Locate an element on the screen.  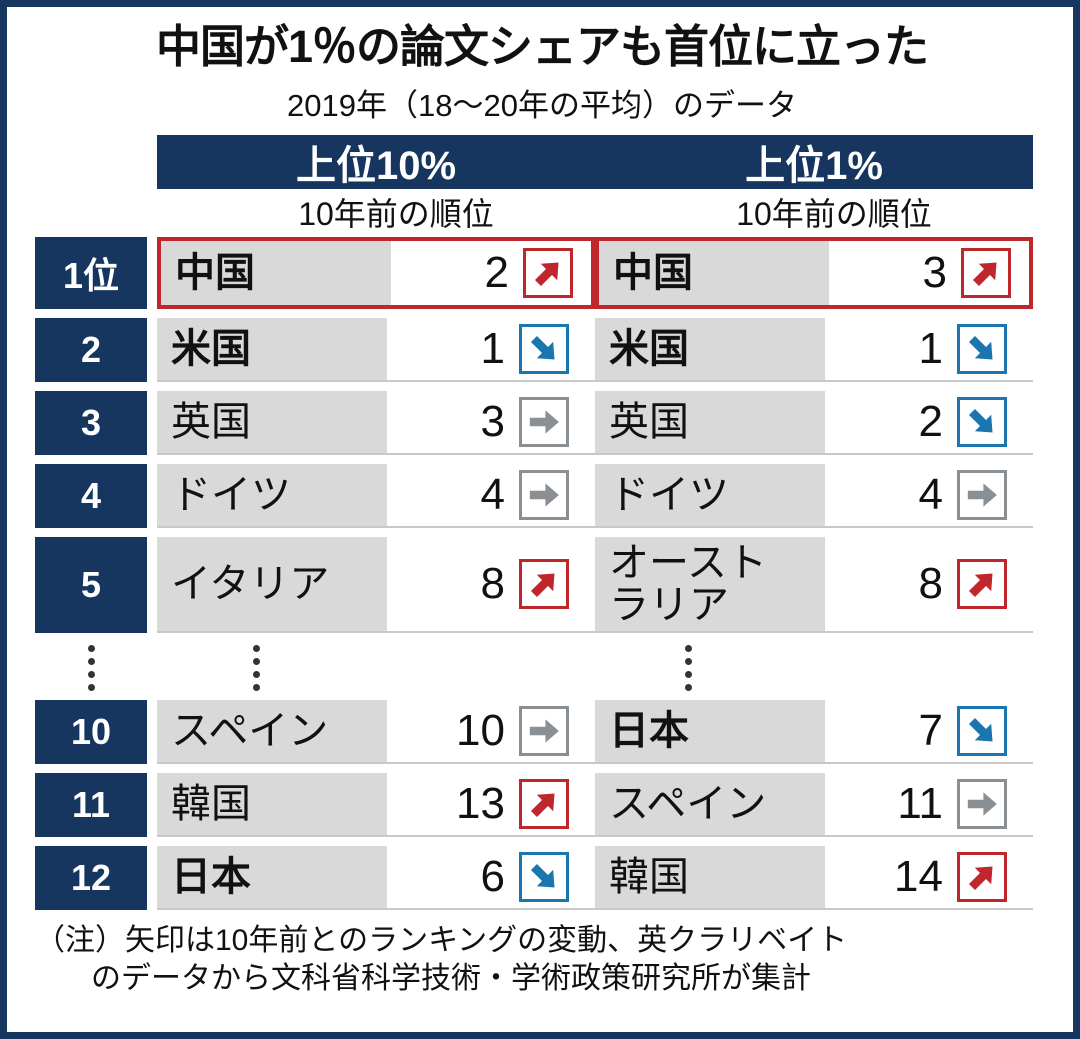
footnote-line2: のデータから文科省科学技術・学術政策研究所が集計 is located at coordinates (451, 979).